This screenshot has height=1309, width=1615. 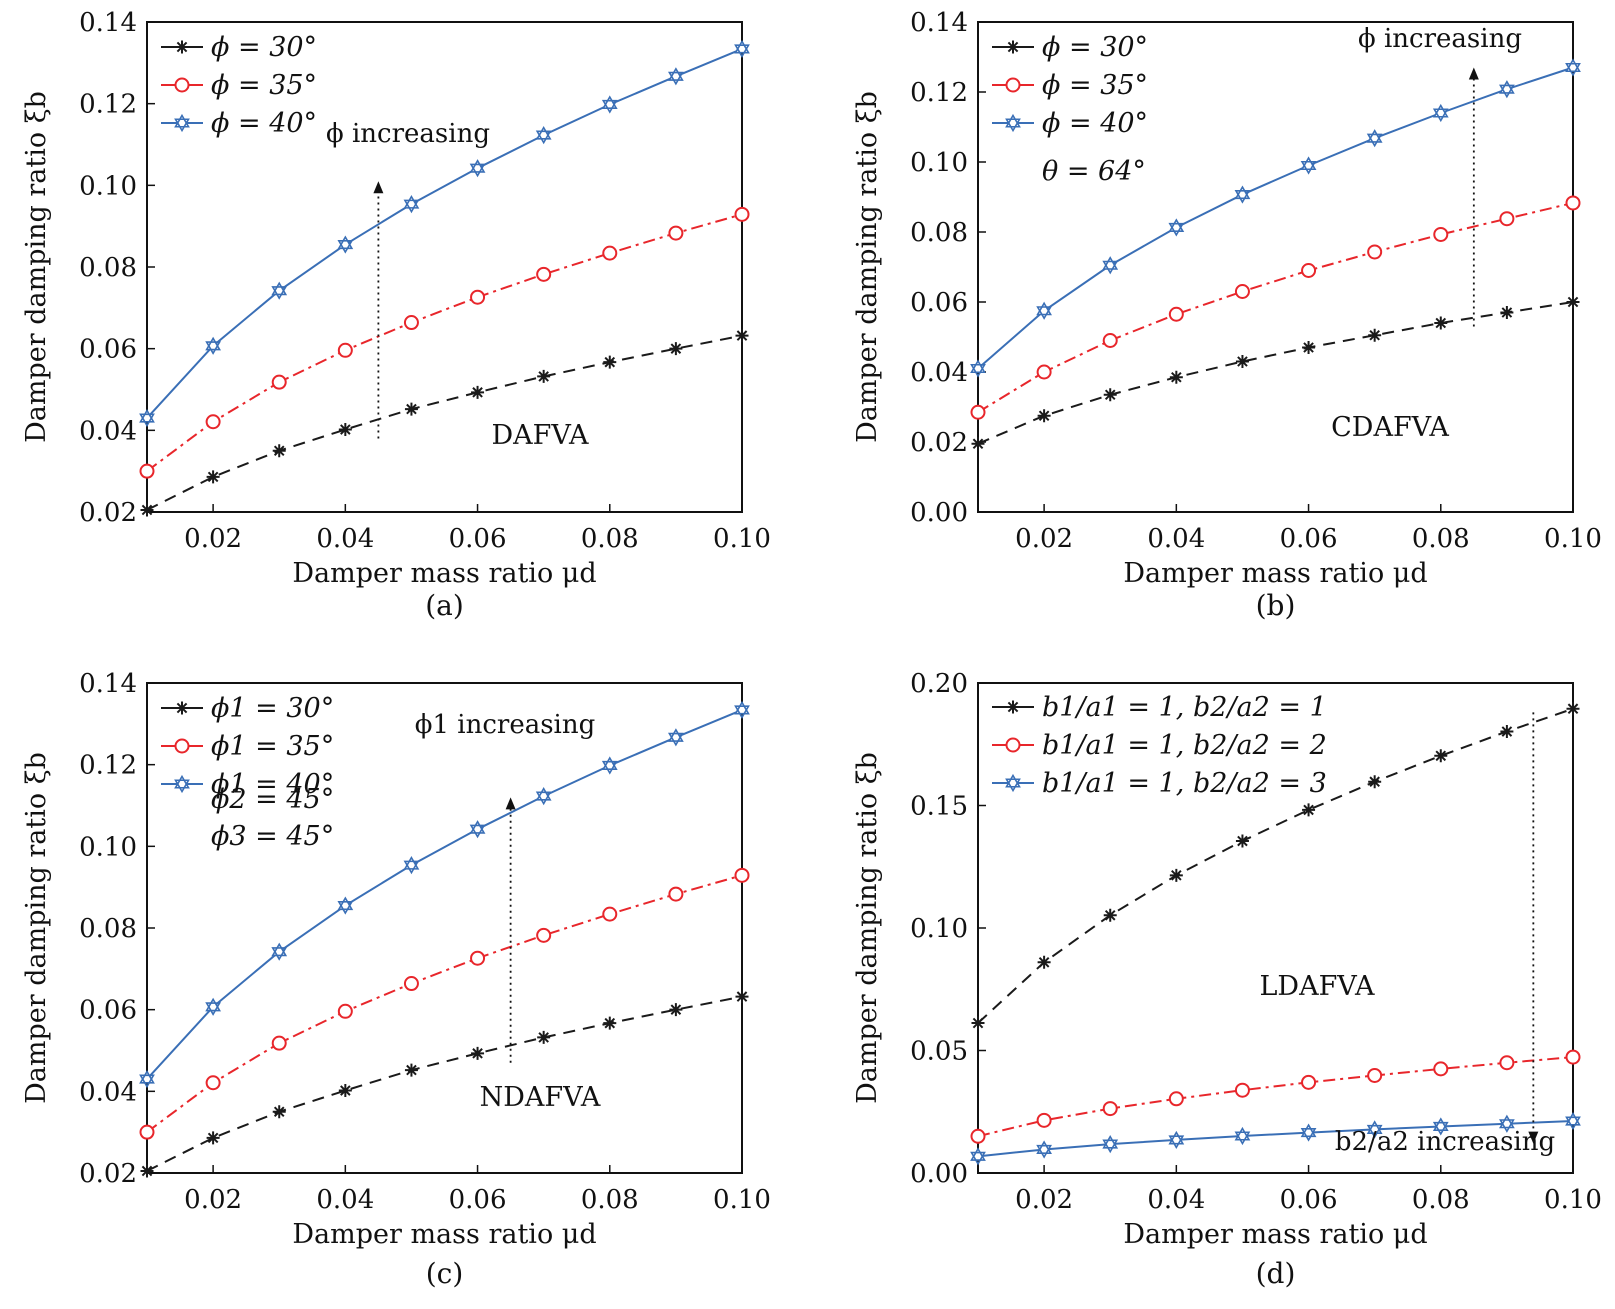 I want to click on panel-inner-label: DAFVA, so click(x=540, y=435).